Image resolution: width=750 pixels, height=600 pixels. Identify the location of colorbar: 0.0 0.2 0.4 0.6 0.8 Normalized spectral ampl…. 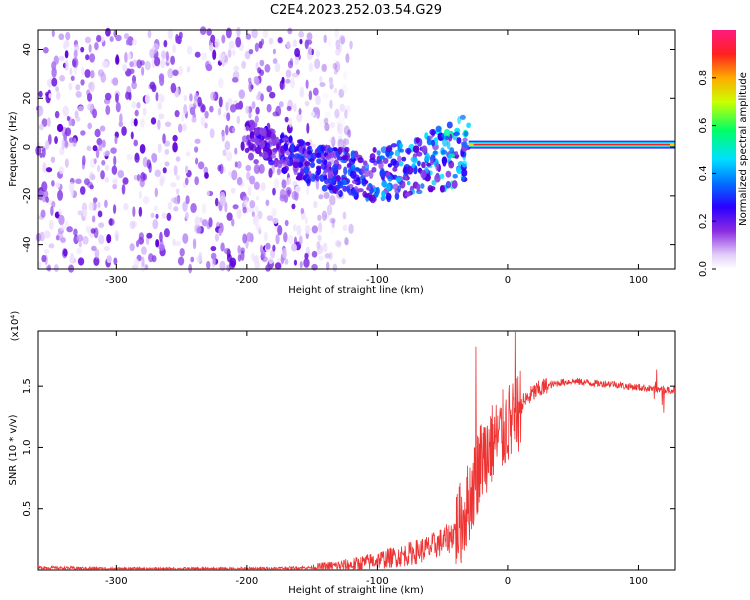
(723, 153).